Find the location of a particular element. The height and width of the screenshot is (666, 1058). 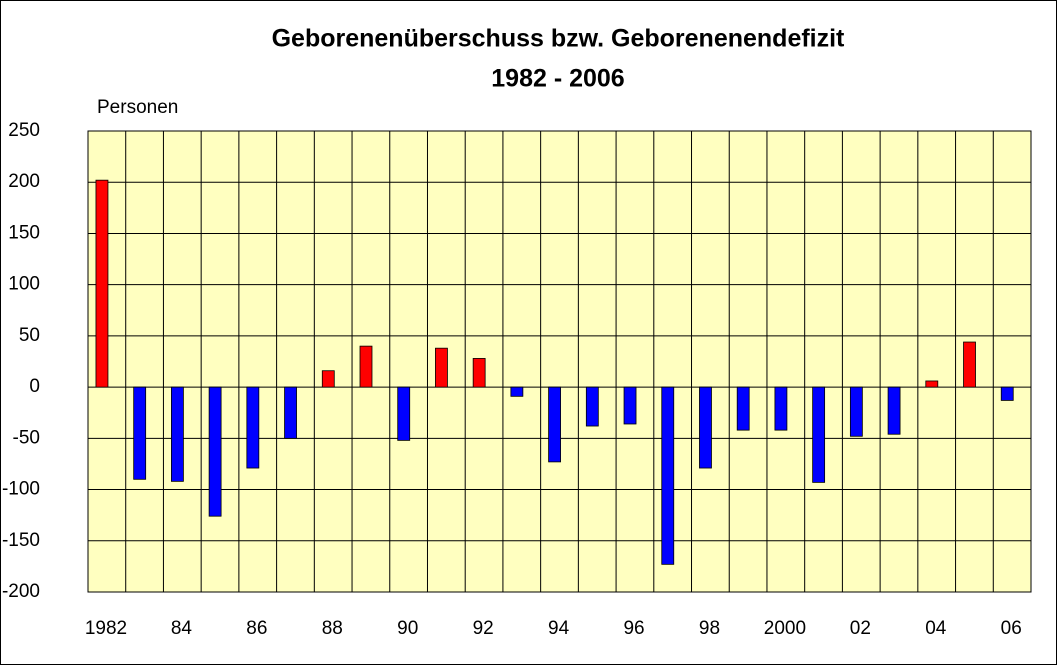

x-tick-label: 1982 is located at coordinates (106, 628).